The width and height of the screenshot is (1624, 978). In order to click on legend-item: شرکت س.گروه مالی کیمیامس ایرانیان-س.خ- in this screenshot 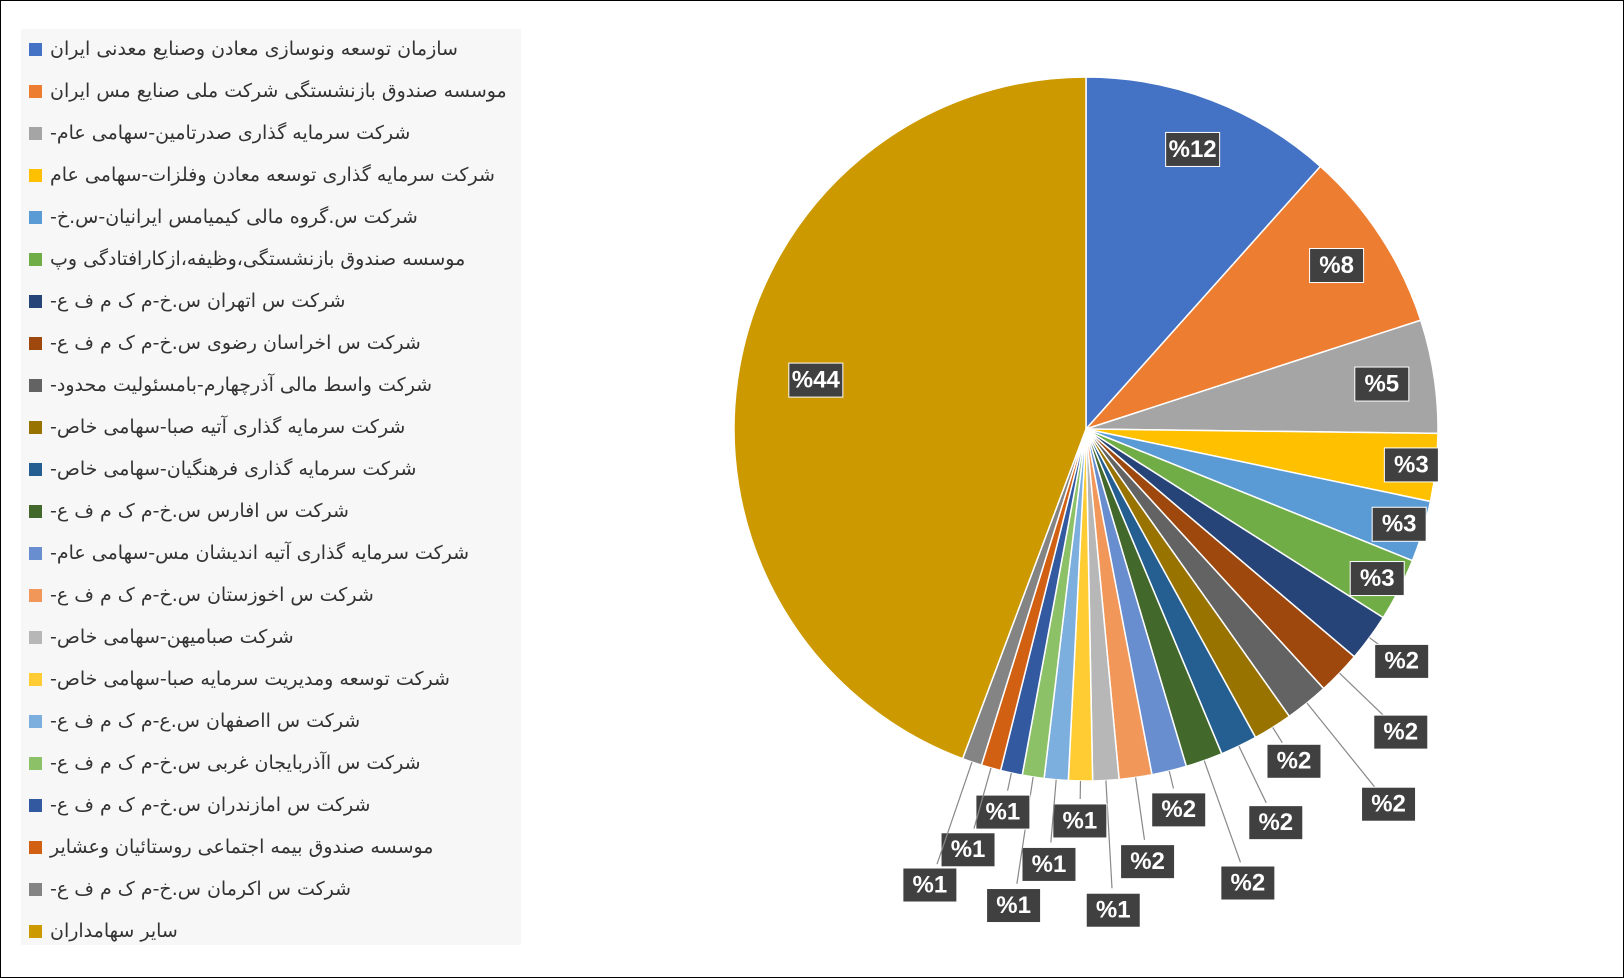, I will do `click(223, 217)`.